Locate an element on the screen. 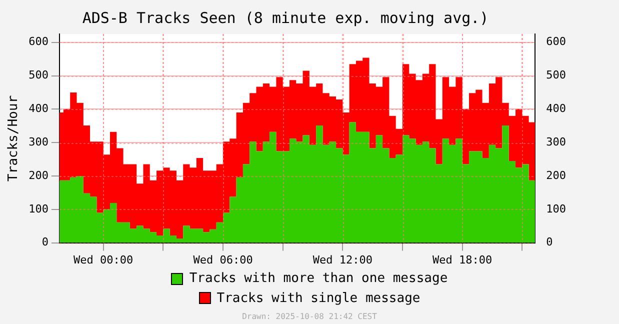 Image resolution: width=619 pixels, height=324 pixels. y2-tick-label: 600 is located at coordinates (556, 41).